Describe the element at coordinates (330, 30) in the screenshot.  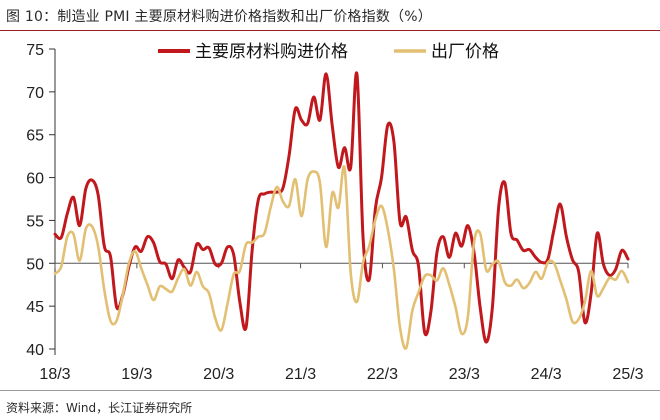
I see `title-rule` at that location.